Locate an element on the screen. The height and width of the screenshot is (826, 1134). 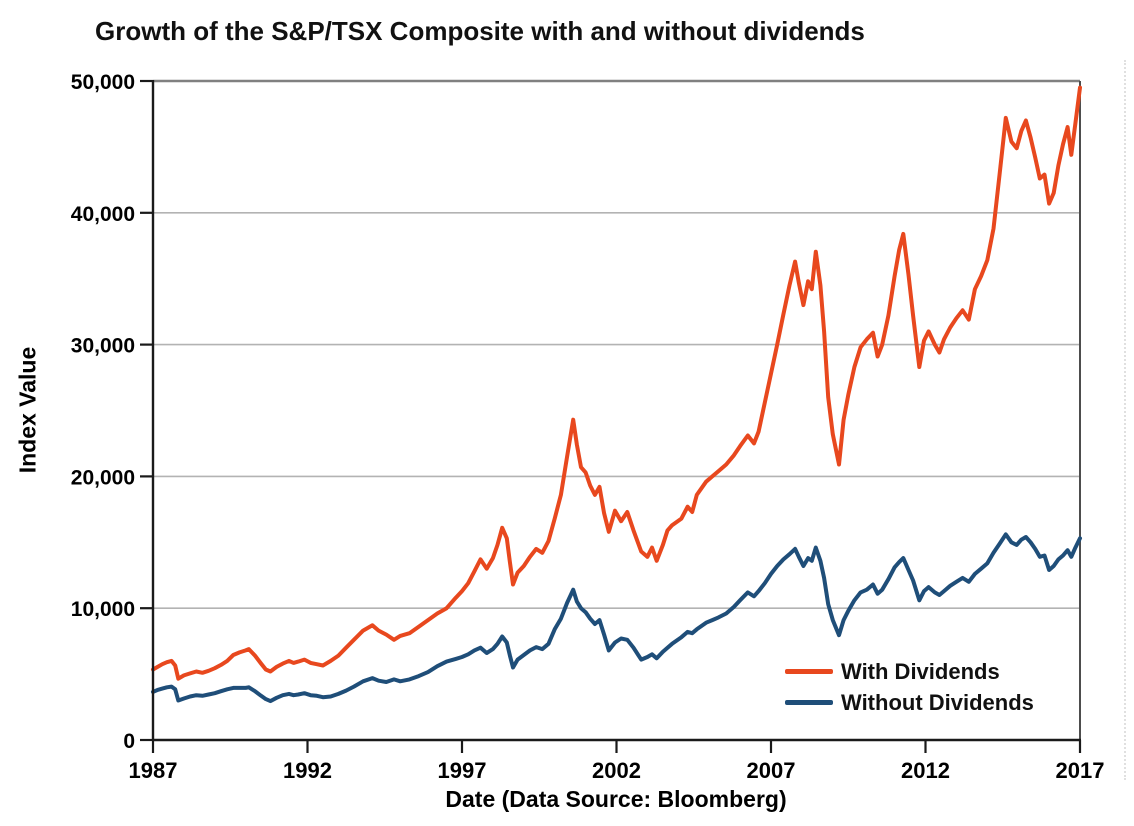
svg-text: 10,000 is located at coordinates (103, 609).